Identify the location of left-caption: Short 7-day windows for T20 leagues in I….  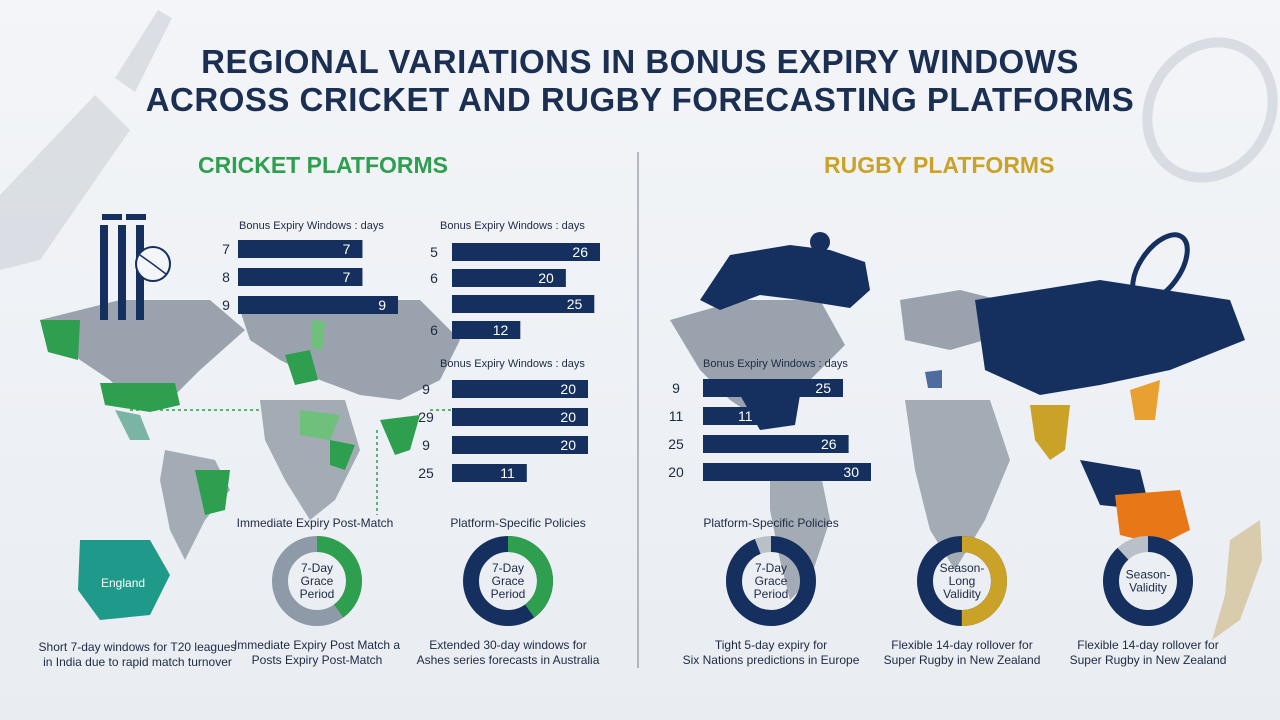
(137, 655).